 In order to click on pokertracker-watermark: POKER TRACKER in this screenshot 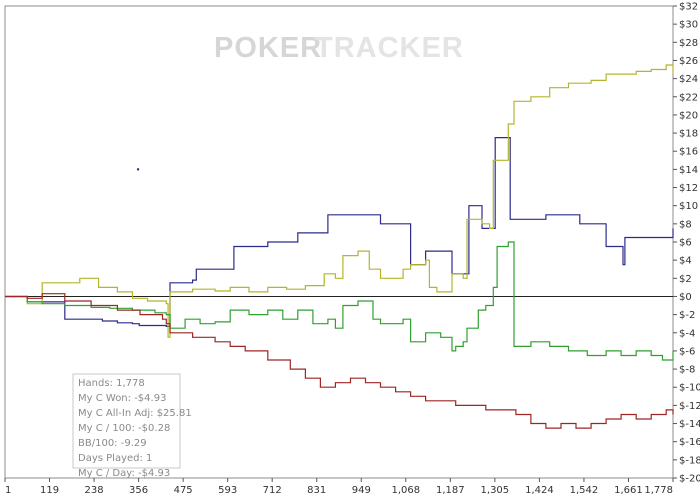, I will do `click(339, 48)`.